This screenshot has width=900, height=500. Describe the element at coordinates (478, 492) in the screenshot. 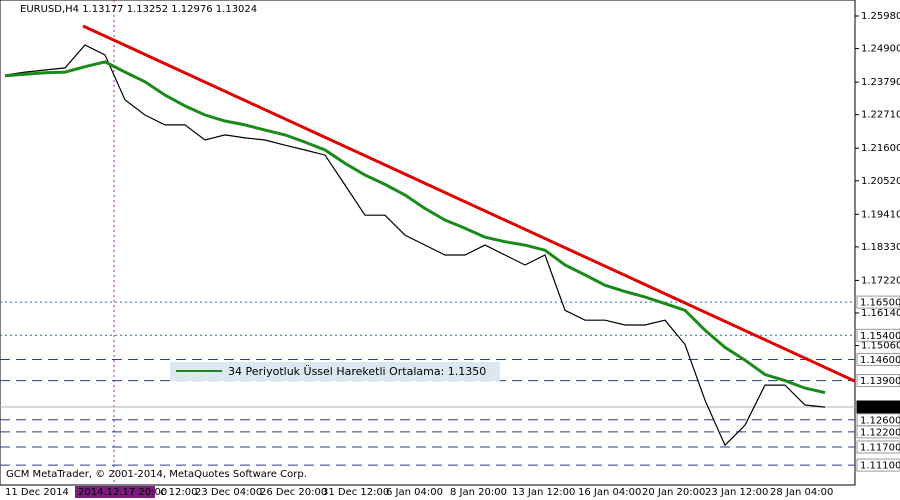

I see `x-tick-label: 8 Jan 20:00` at that location.